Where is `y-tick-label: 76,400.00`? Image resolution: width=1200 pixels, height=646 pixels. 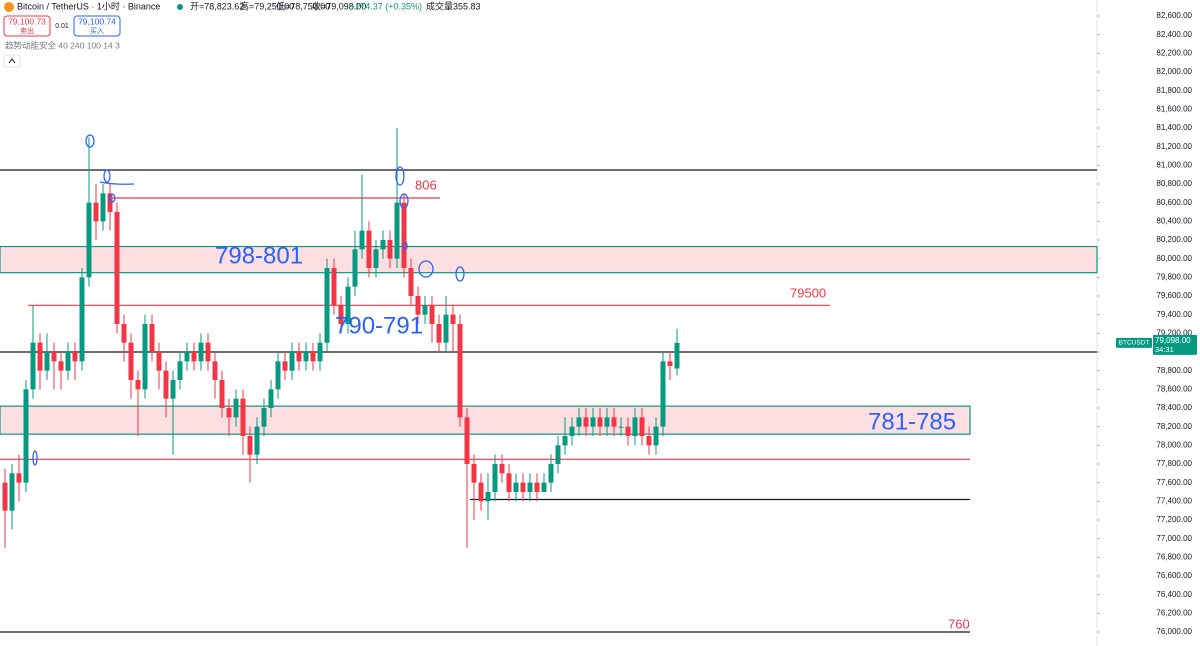
y-tick-label: 76,400.00 is located at coordinates (1174, 594).